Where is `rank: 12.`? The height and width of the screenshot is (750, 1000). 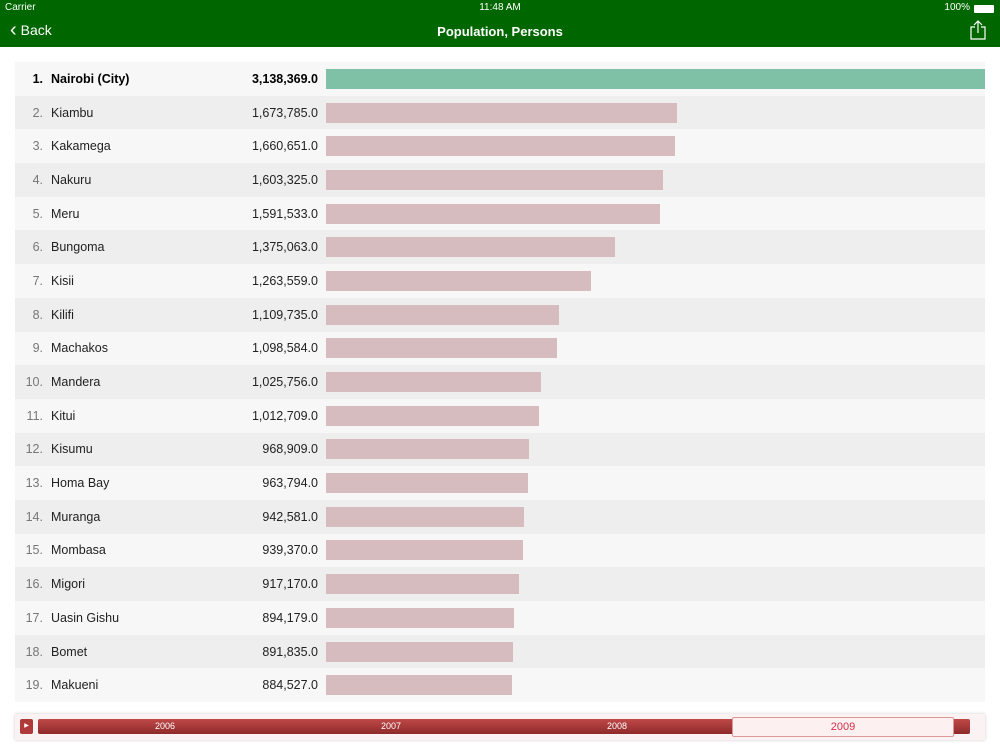
rank: 12. is located at coordinates (34, 449).